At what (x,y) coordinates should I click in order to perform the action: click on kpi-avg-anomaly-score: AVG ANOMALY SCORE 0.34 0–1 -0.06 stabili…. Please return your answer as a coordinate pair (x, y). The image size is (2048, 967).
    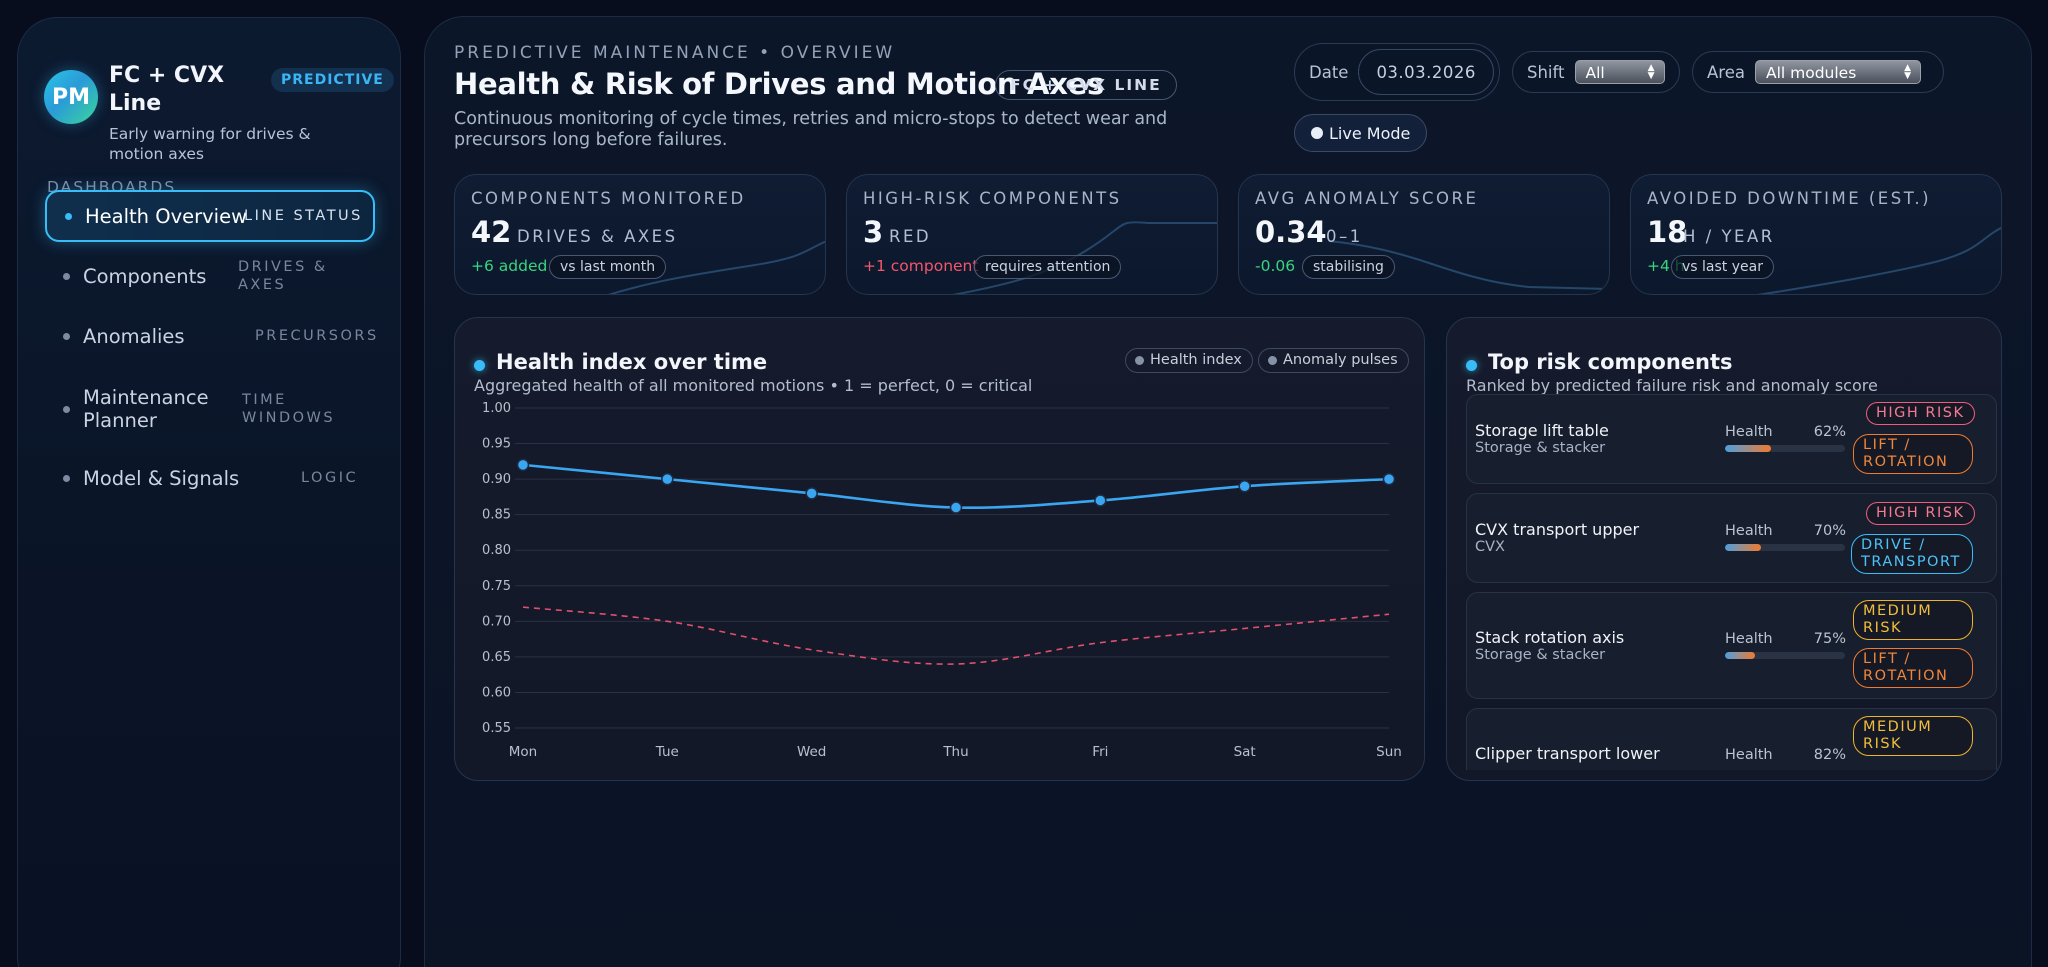
    Looking at the image, I should click on (1424, 234).